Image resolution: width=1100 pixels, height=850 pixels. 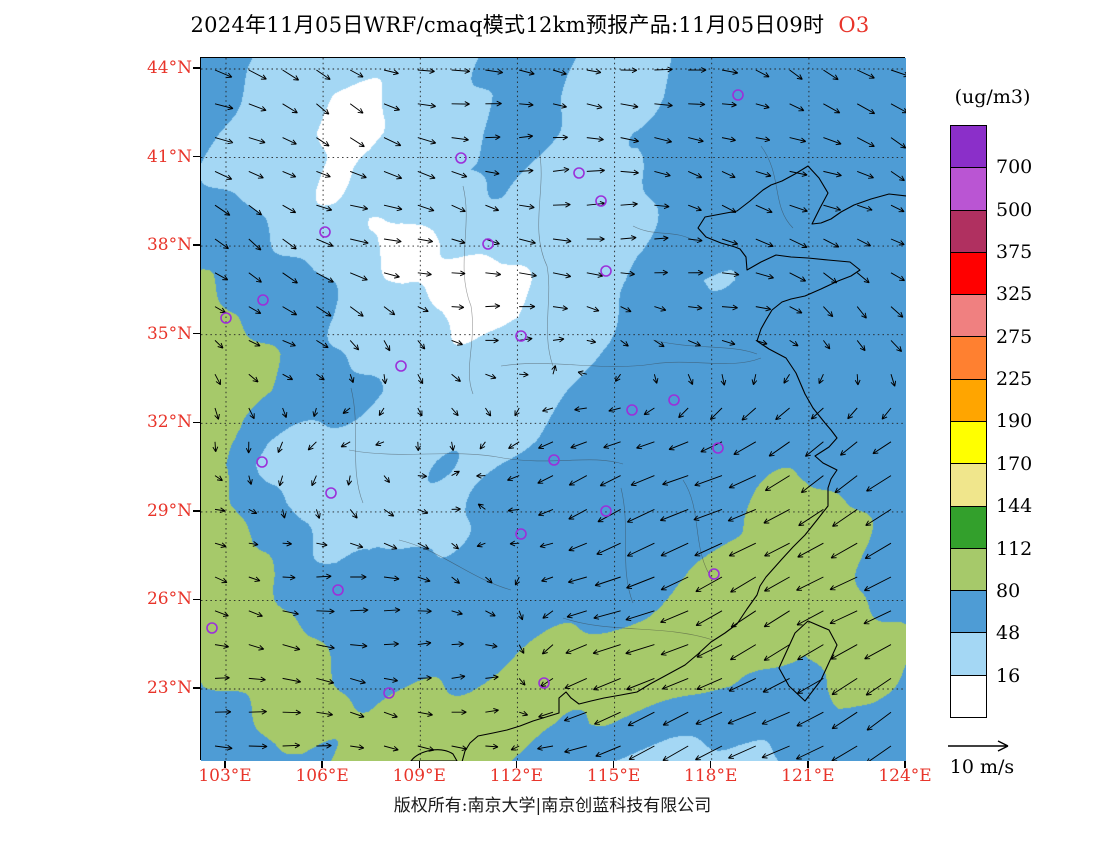 I want to click on y-tick-label: 41°N, so click(x=169, y=156).